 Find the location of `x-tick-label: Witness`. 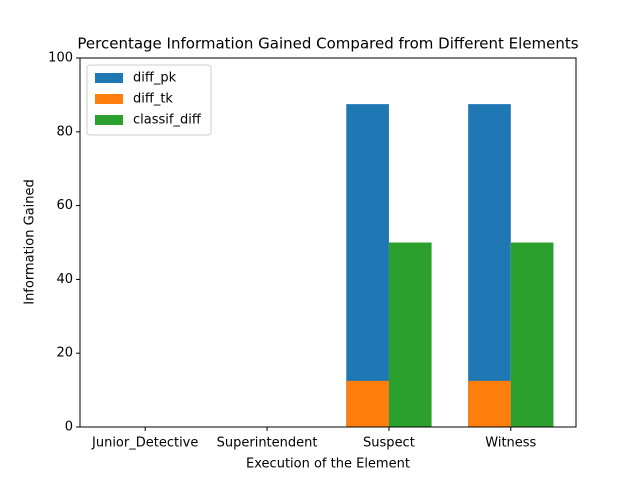

x-tick-label: Witness is located at coordinates (510, 443).